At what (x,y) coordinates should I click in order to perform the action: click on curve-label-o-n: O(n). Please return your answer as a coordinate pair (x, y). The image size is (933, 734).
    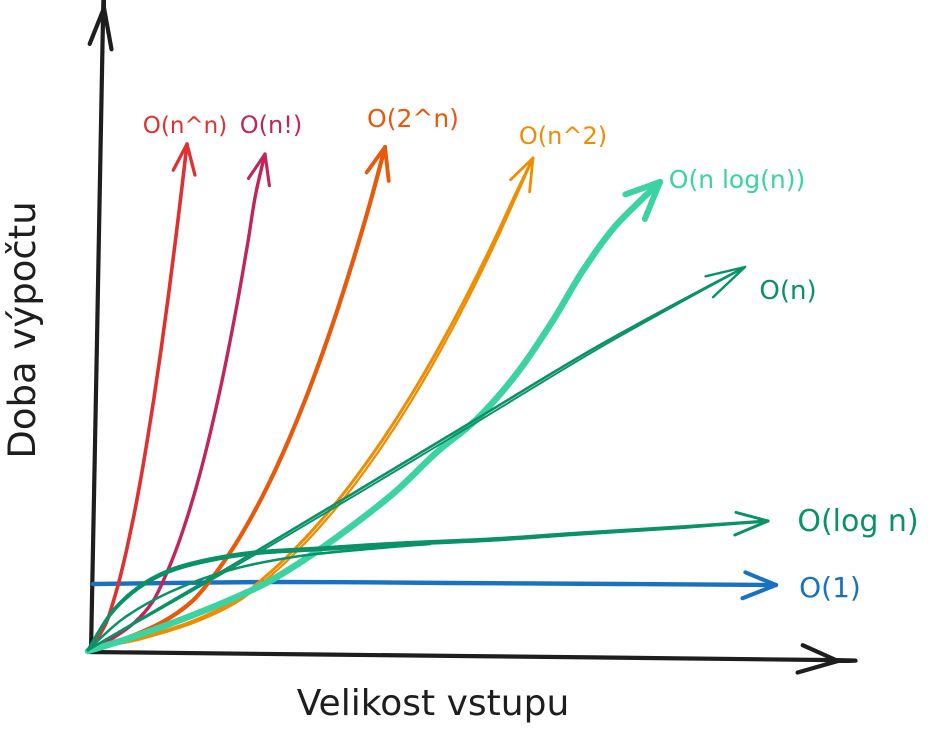
    Looking at the image, I should click on (787, 291).